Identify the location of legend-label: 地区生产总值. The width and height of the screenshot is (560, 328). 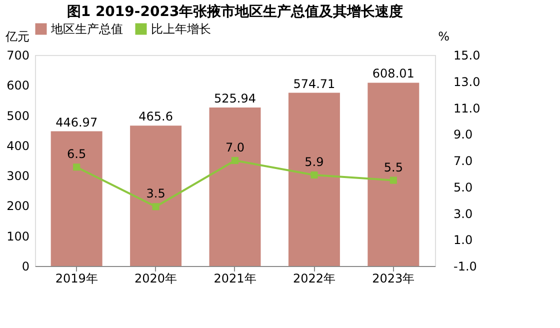
(86, 29).